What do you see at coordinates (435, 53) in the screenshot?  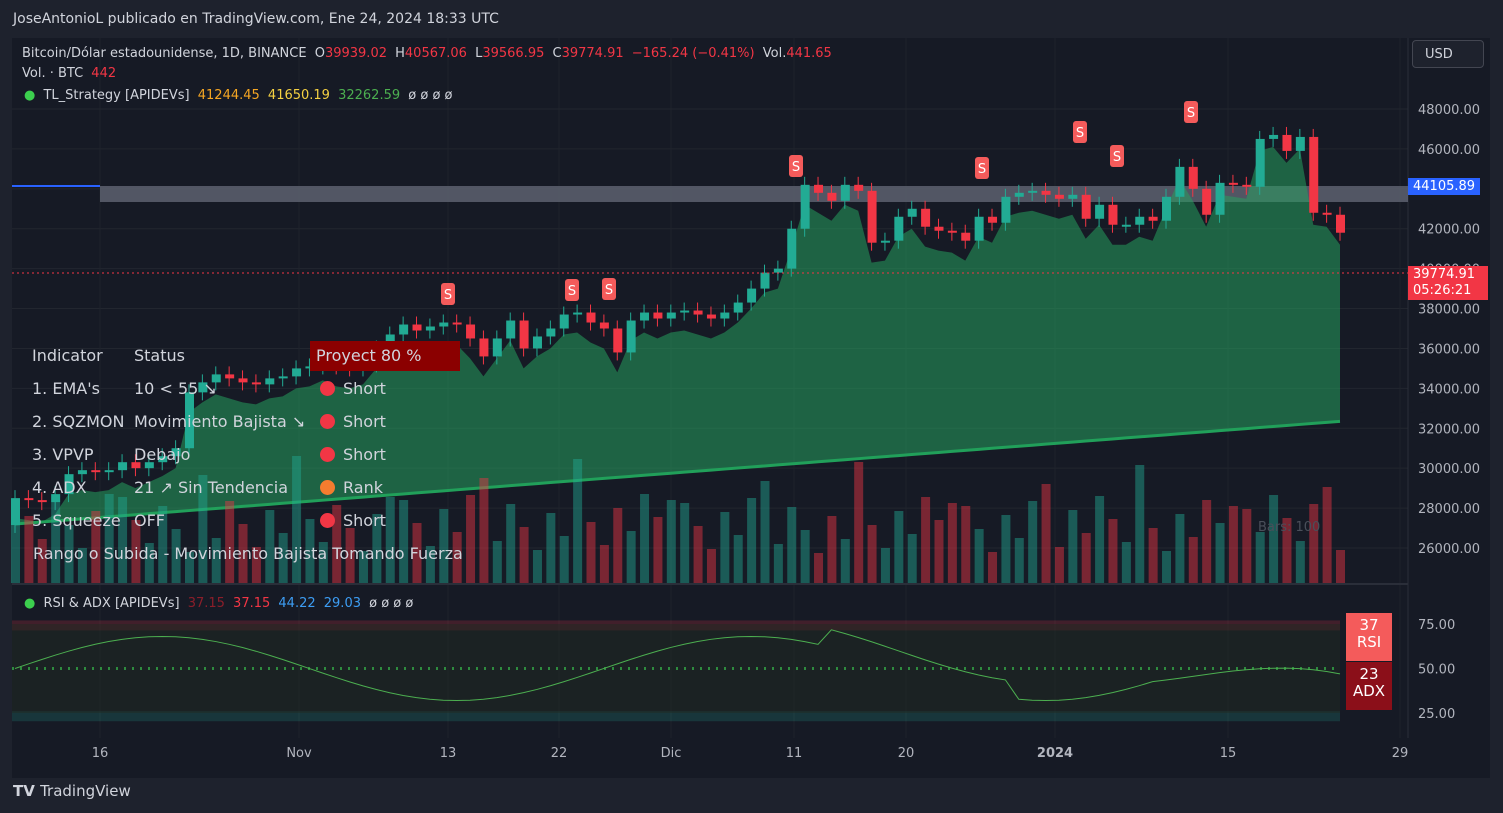 I see `high-value: 40567.06` at bounding box center [435, 53].